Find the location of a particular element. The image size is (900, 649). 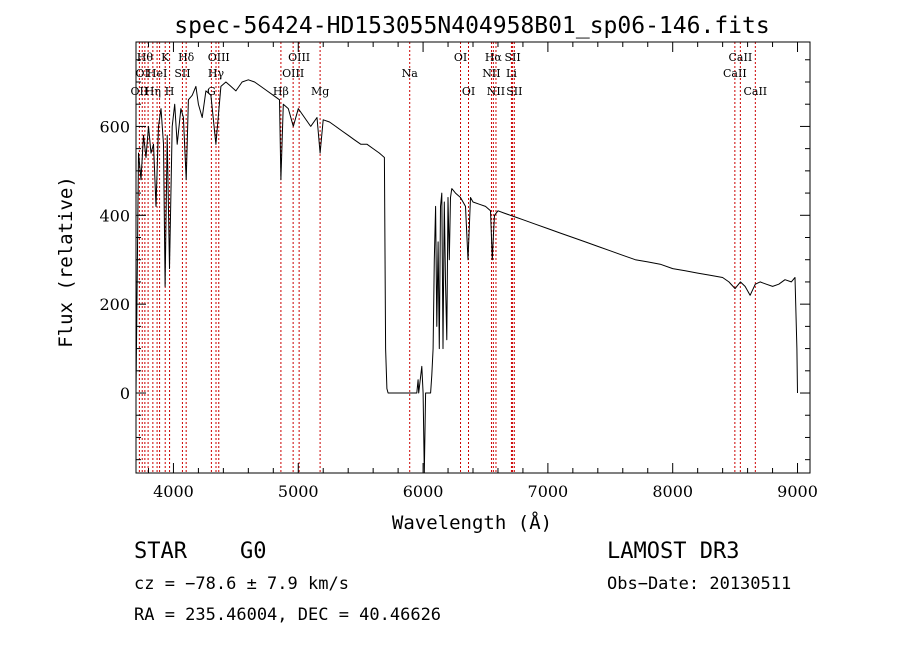

x-tick-label: 8000 is located at coordinates (672, 491).